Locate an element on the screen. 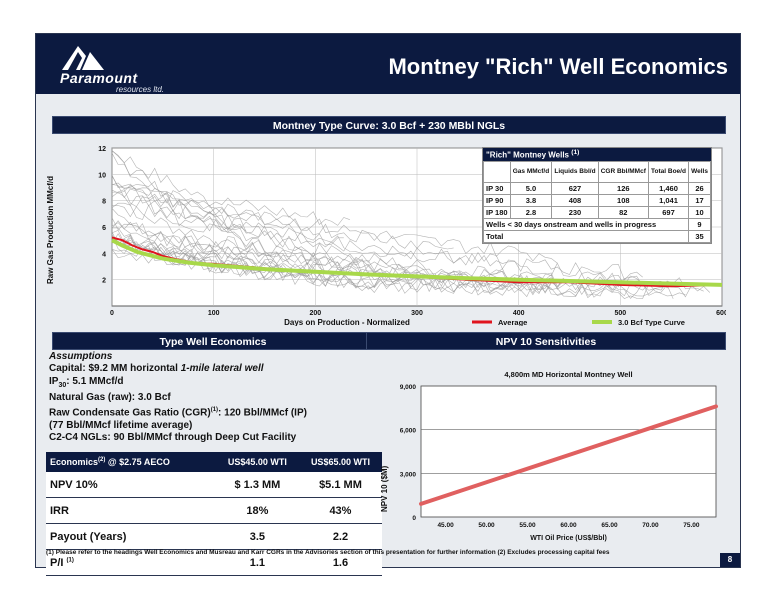  y-tick-label: 6,000 is located at coordinates (408, 431).